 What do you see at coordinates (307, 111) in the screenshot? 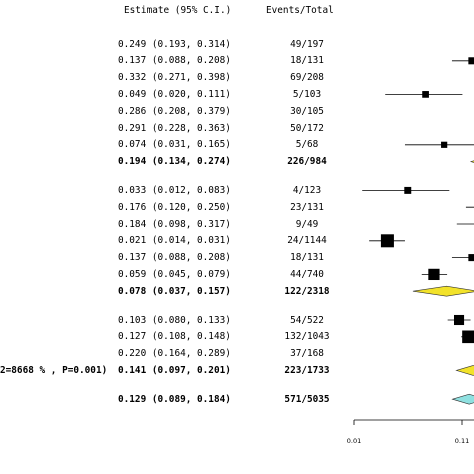
I see `events-text: 30/105` at bounding box center [307, 111].